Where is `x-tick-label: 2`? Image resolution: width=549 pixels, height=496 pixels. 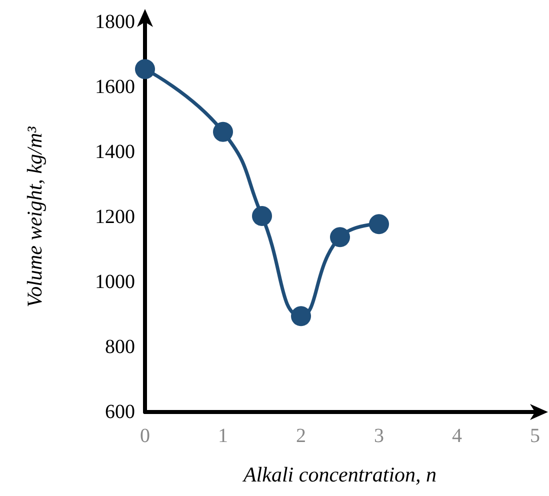
x-tick-label: 2 is located at coordinates (301, 436).